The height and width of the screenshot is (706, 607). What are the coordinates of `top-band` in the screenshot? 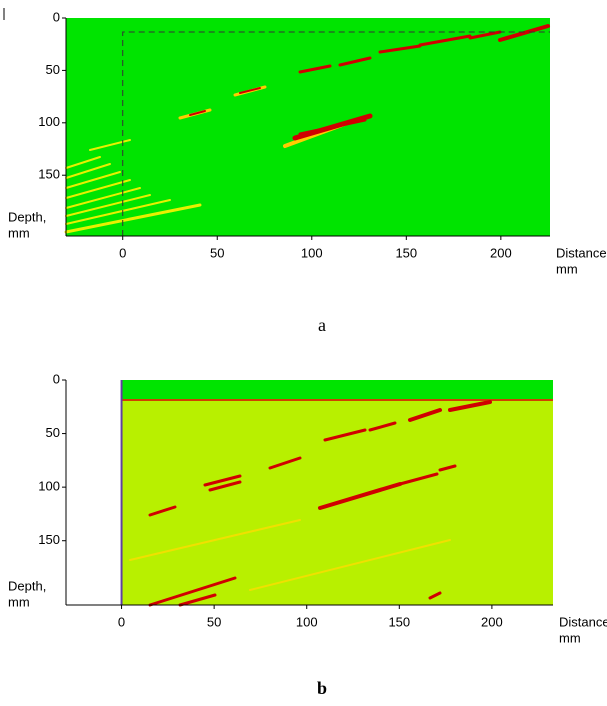 It's located at (337, 390).